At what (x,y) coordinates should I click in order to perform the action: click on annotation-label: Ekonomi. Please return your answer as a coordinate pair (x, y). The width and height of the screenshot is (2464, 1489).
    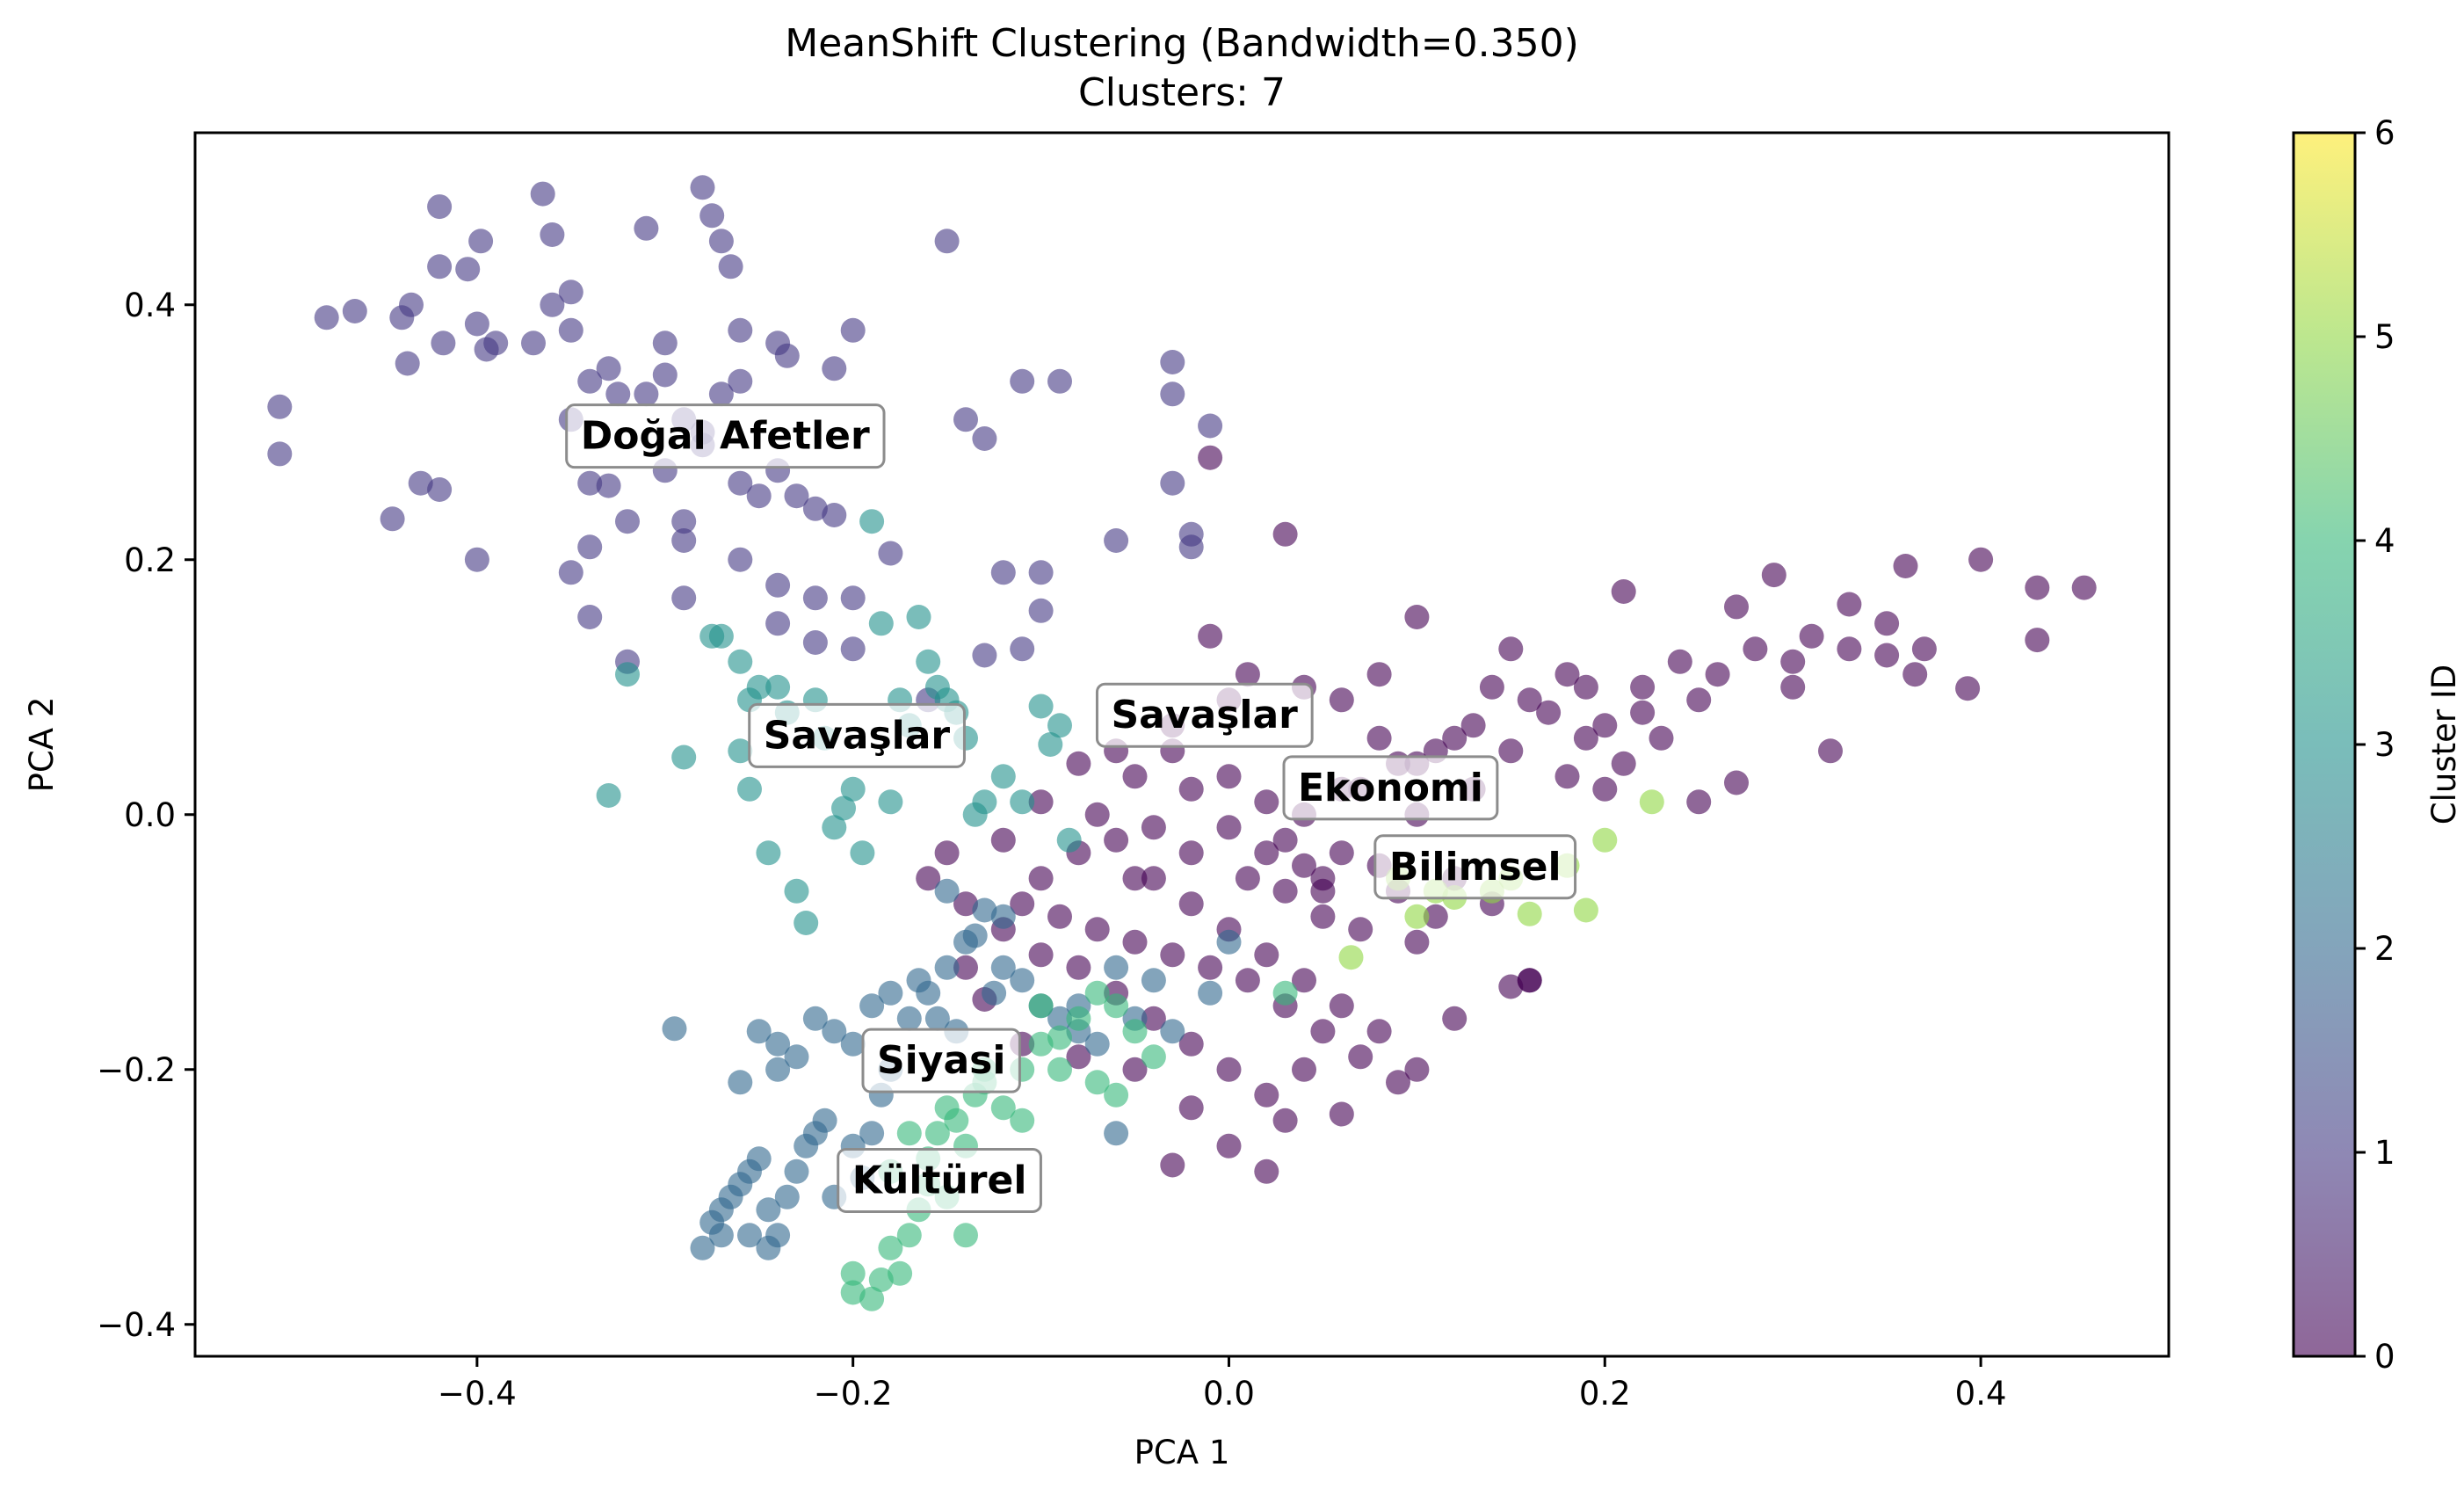
    Looking at the image, I should click on (1390, 788).